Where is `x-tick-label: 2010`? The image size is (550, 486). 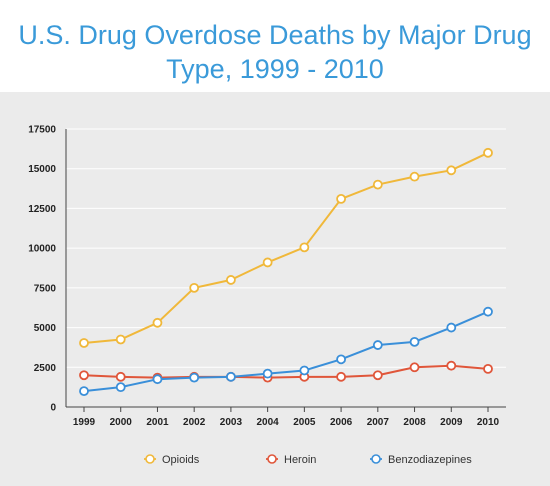
x-tick-label: 2010 is located at coordinates (488, 422).